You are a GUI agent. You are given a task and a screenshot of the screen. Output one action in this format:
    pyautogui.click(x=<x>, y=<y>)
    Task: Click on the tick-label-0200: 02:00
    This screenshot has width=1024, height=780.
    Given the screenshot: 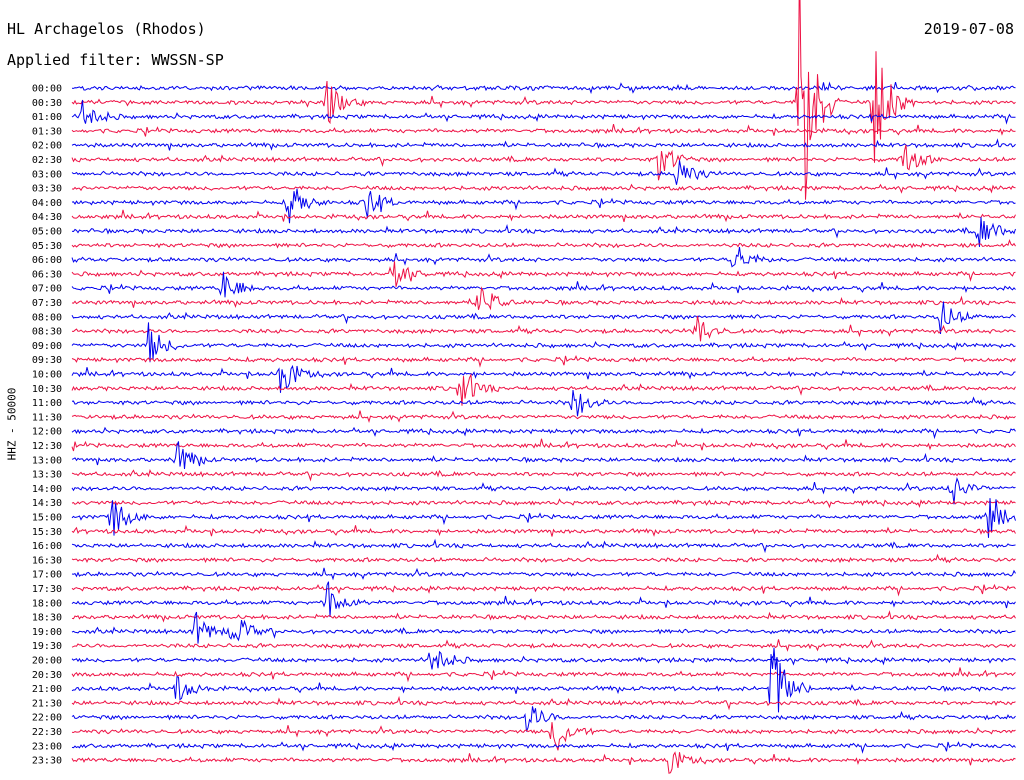 What is the action you would take?
    pyautogui.click(x=47, y=146)
    